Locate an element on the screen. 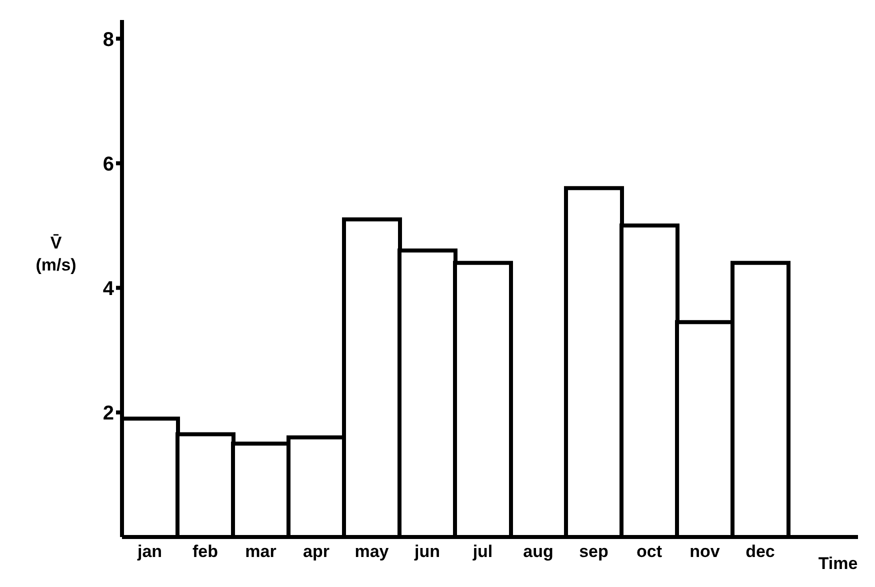 The image size is (875, 587). x-tick-label: feb is located at coordinates (205, 552).